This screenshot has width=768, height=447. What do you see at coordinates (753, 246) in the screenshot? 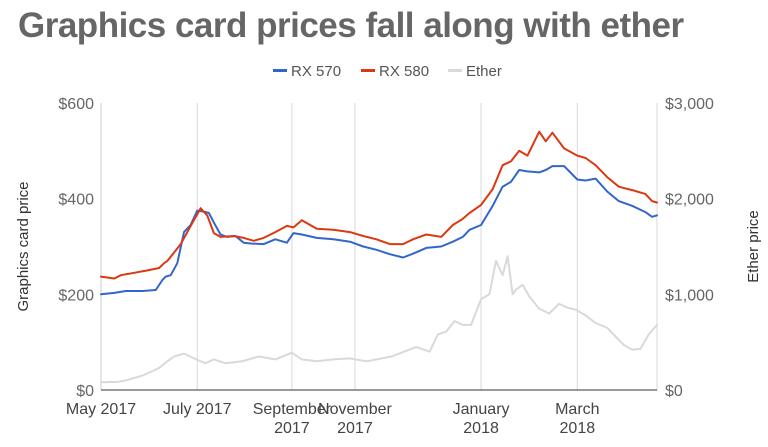
I see `y-axis-title-right: Ether price` at bounding box center [753, 246].